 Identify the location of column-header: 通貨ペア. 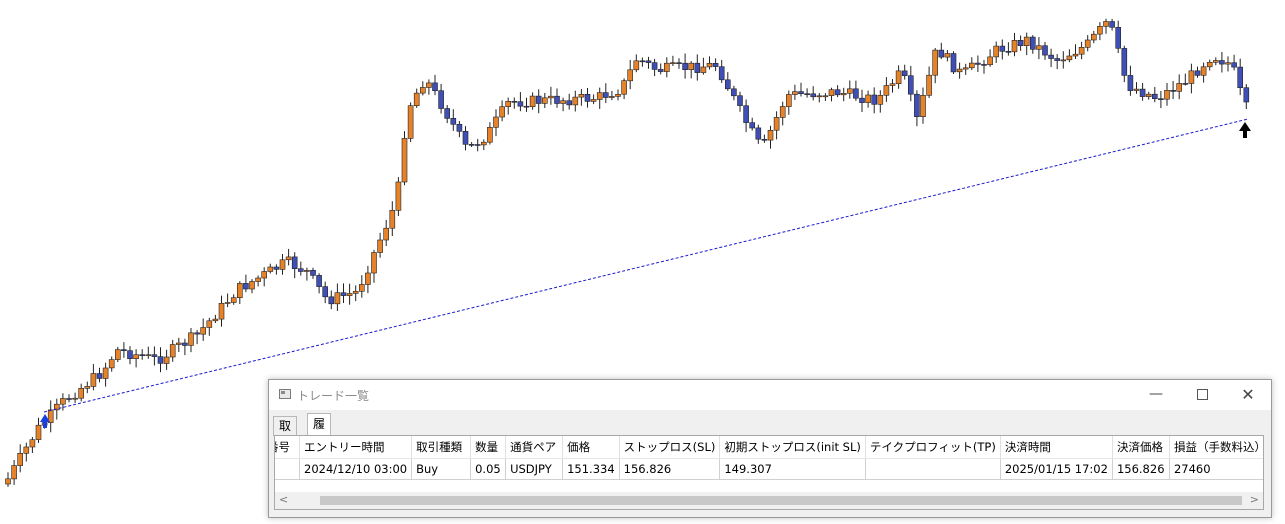
(534, 447).